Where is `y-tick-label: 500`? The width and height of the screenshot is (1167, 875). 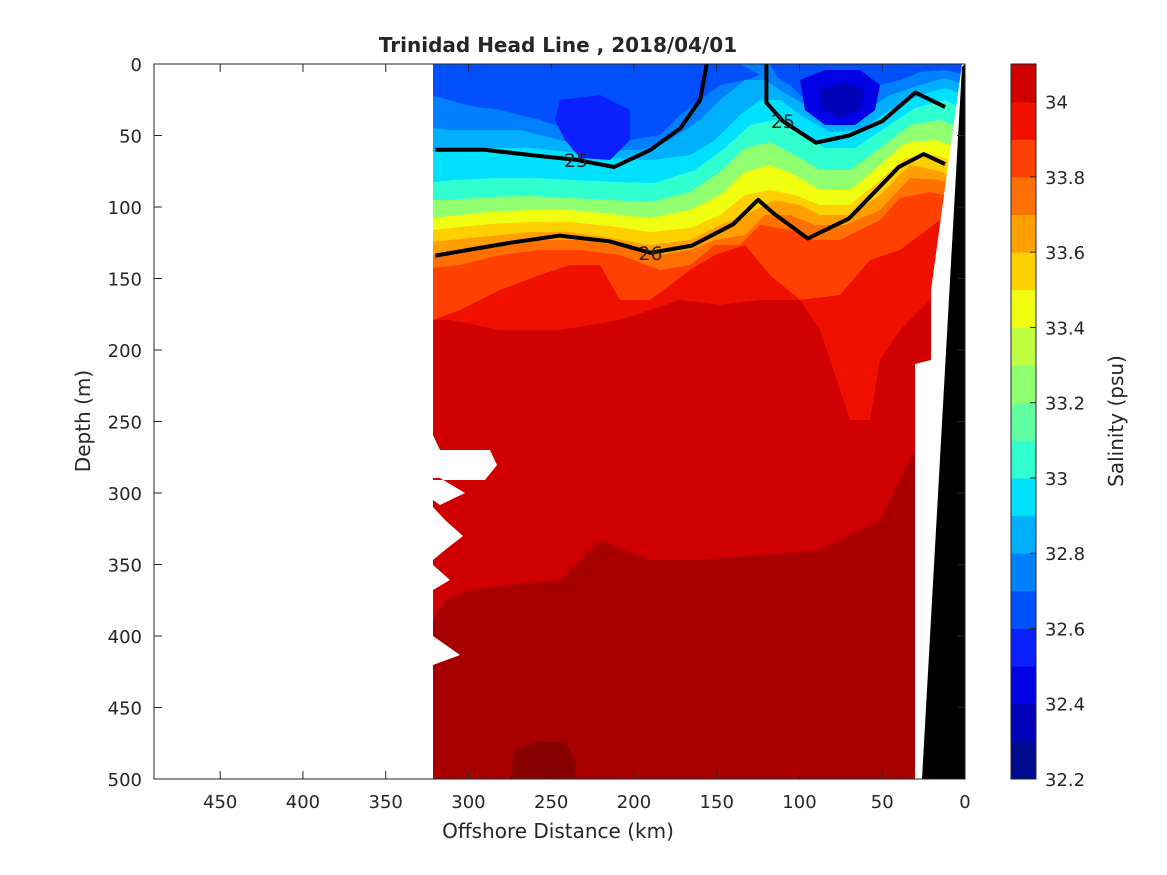
y-tick-label: 500 is located at coordinates (125, 780).